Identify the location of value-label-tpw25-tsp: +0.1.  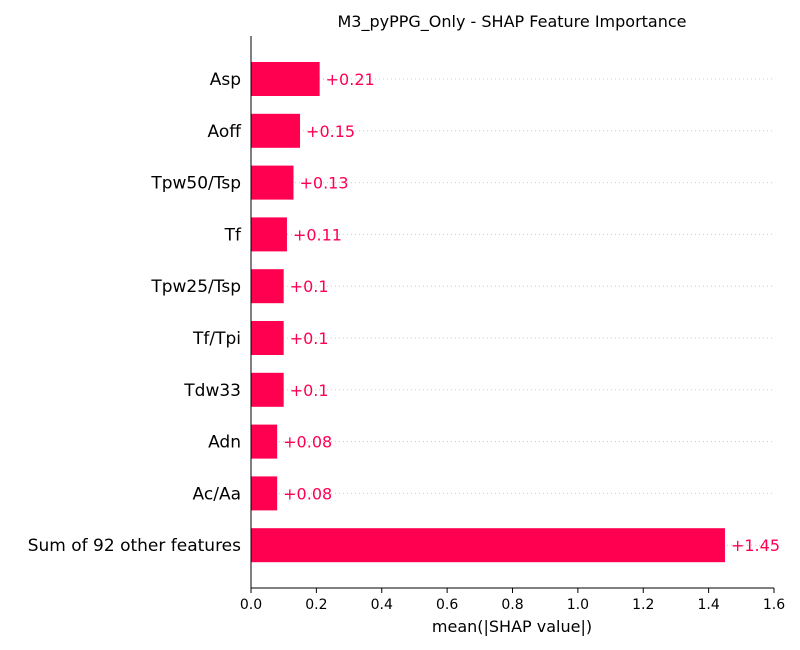
(309, 286).